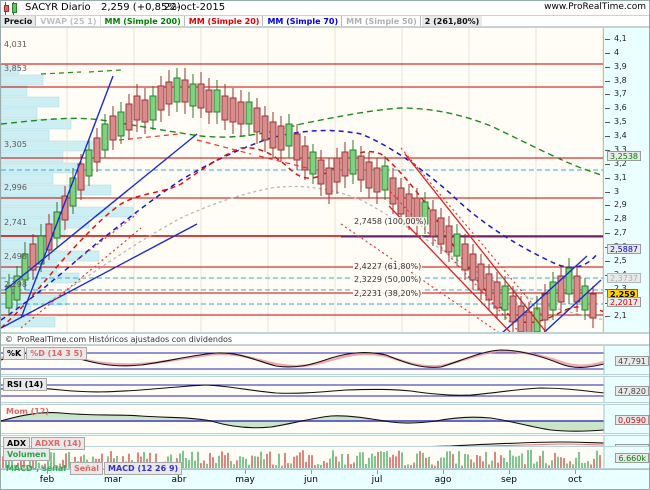 The width and height of the screenshot is (650, 490). Describe the element at coordinates (179, 480) in the screenshot. I see `time-label-abr: abr` at that location.